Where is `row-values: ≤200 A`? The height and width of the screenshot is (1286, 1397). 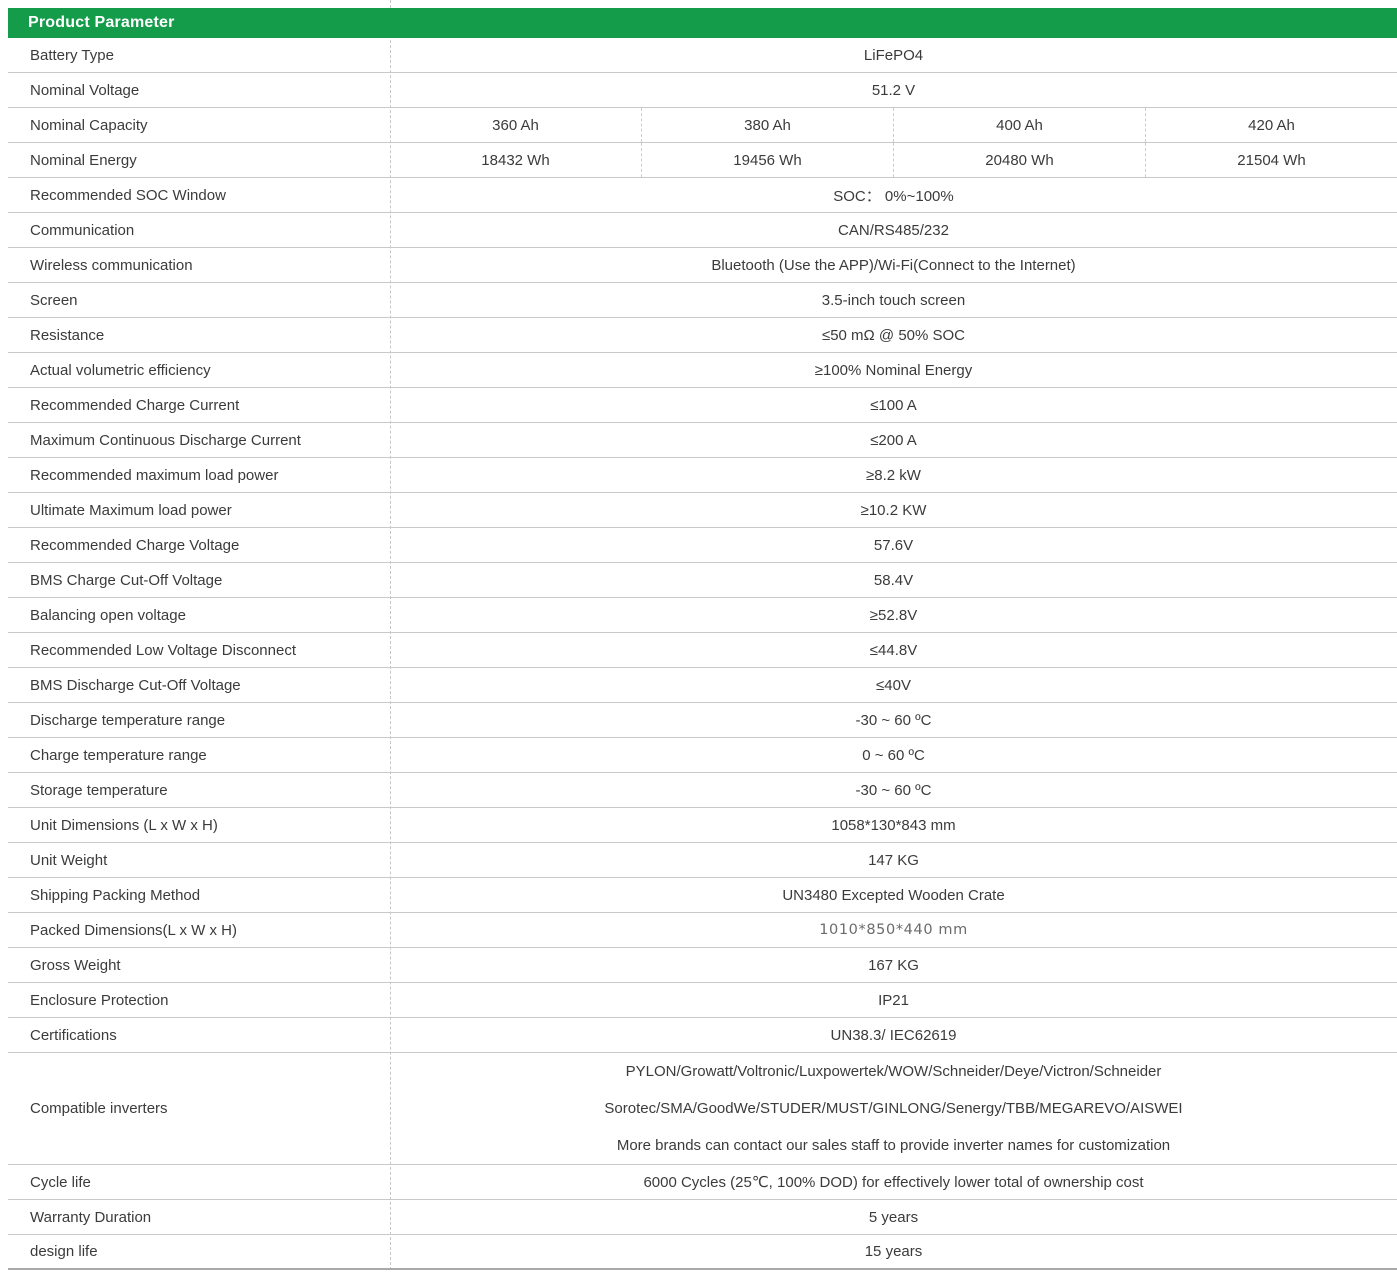
row-values: ≤200 A is located at coordinates (893, 440).